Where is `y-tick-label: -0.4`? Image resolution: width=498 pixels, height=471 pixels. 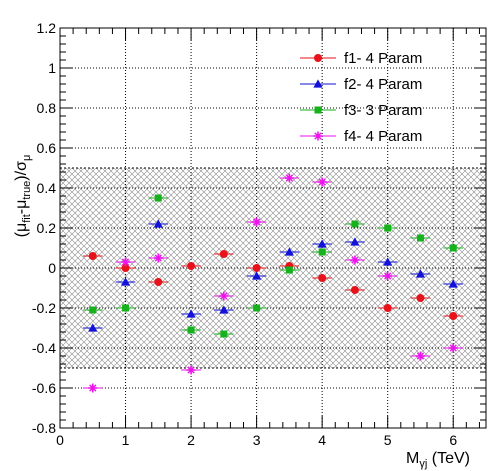 y-tick-label: -0.4 is located at coordinates (44, 348).